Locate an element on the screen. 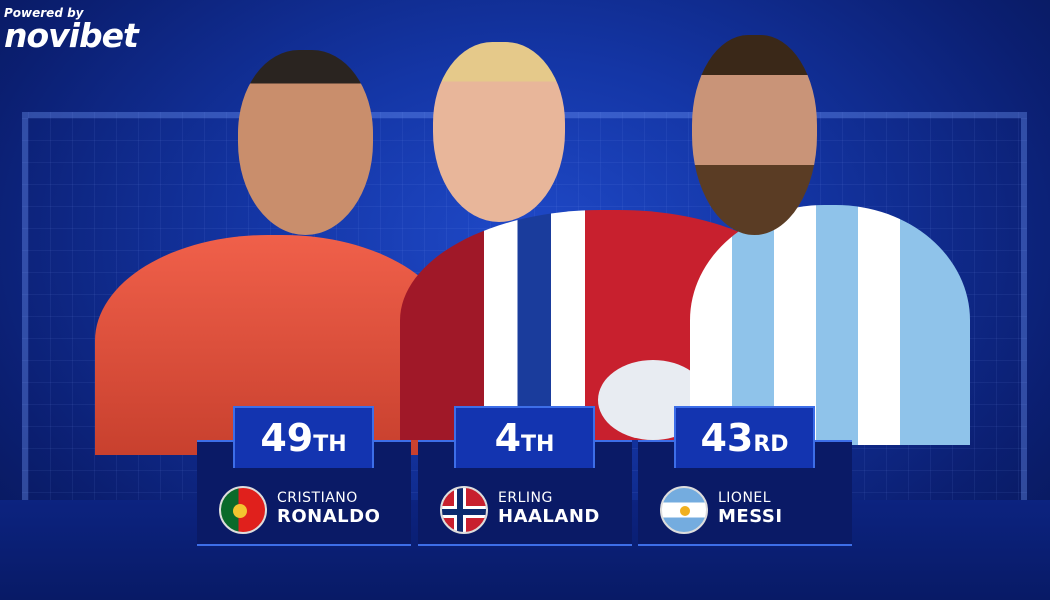  rank-number: 4 is located at coordinates (508, 438).